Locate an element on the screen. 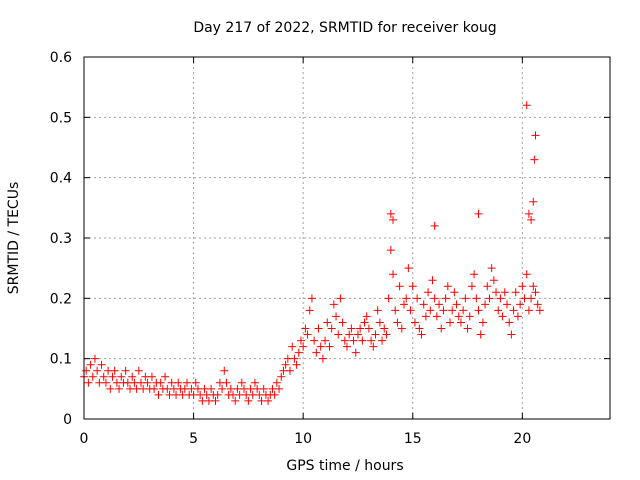 The image size is (640, 480). y-tick-label: 0.5 is located at coordinates (61, 118).